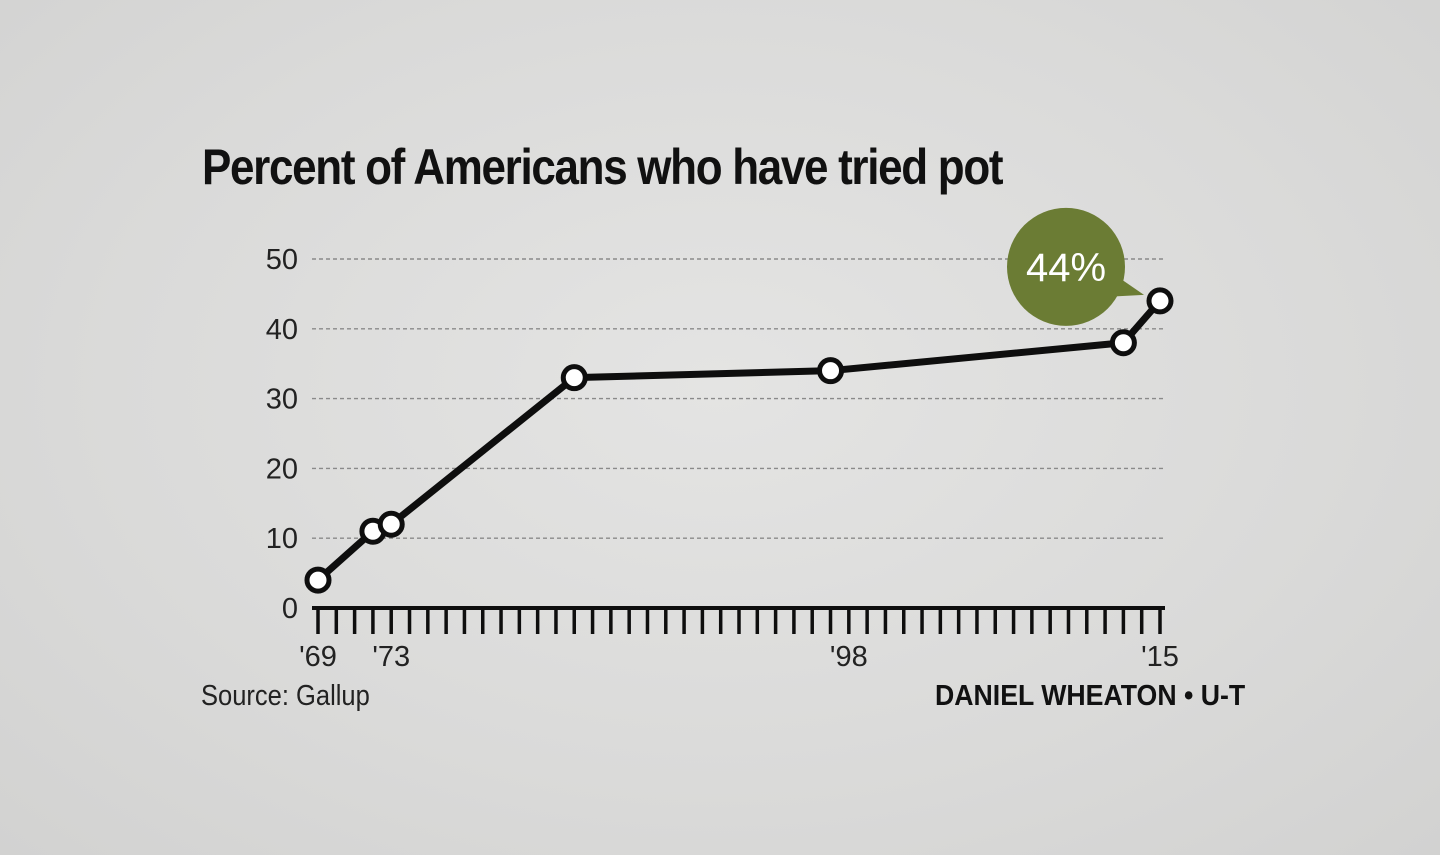 Image resolution: width=1440 pixels, height=855 pixels. What do you see at coordinates (1160, 657) in the screenshot?
I see `x-tick-label-2015: '15` at bounding box center [1160, 657].